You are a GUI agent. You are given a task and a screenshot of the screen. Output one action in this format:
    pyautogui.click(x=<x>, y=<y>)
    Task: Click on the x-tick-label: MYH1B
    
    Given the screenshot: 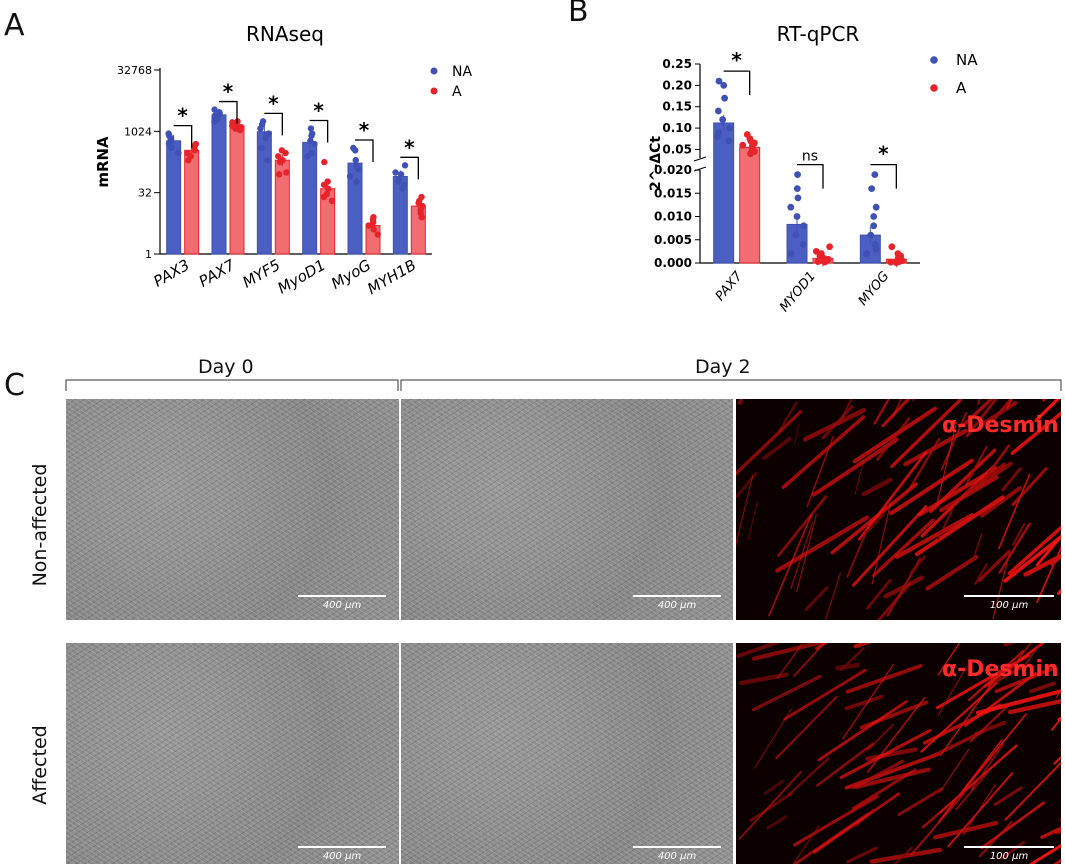 What is the action you would take?
    pyautogui.click(x=391, y=277)
    